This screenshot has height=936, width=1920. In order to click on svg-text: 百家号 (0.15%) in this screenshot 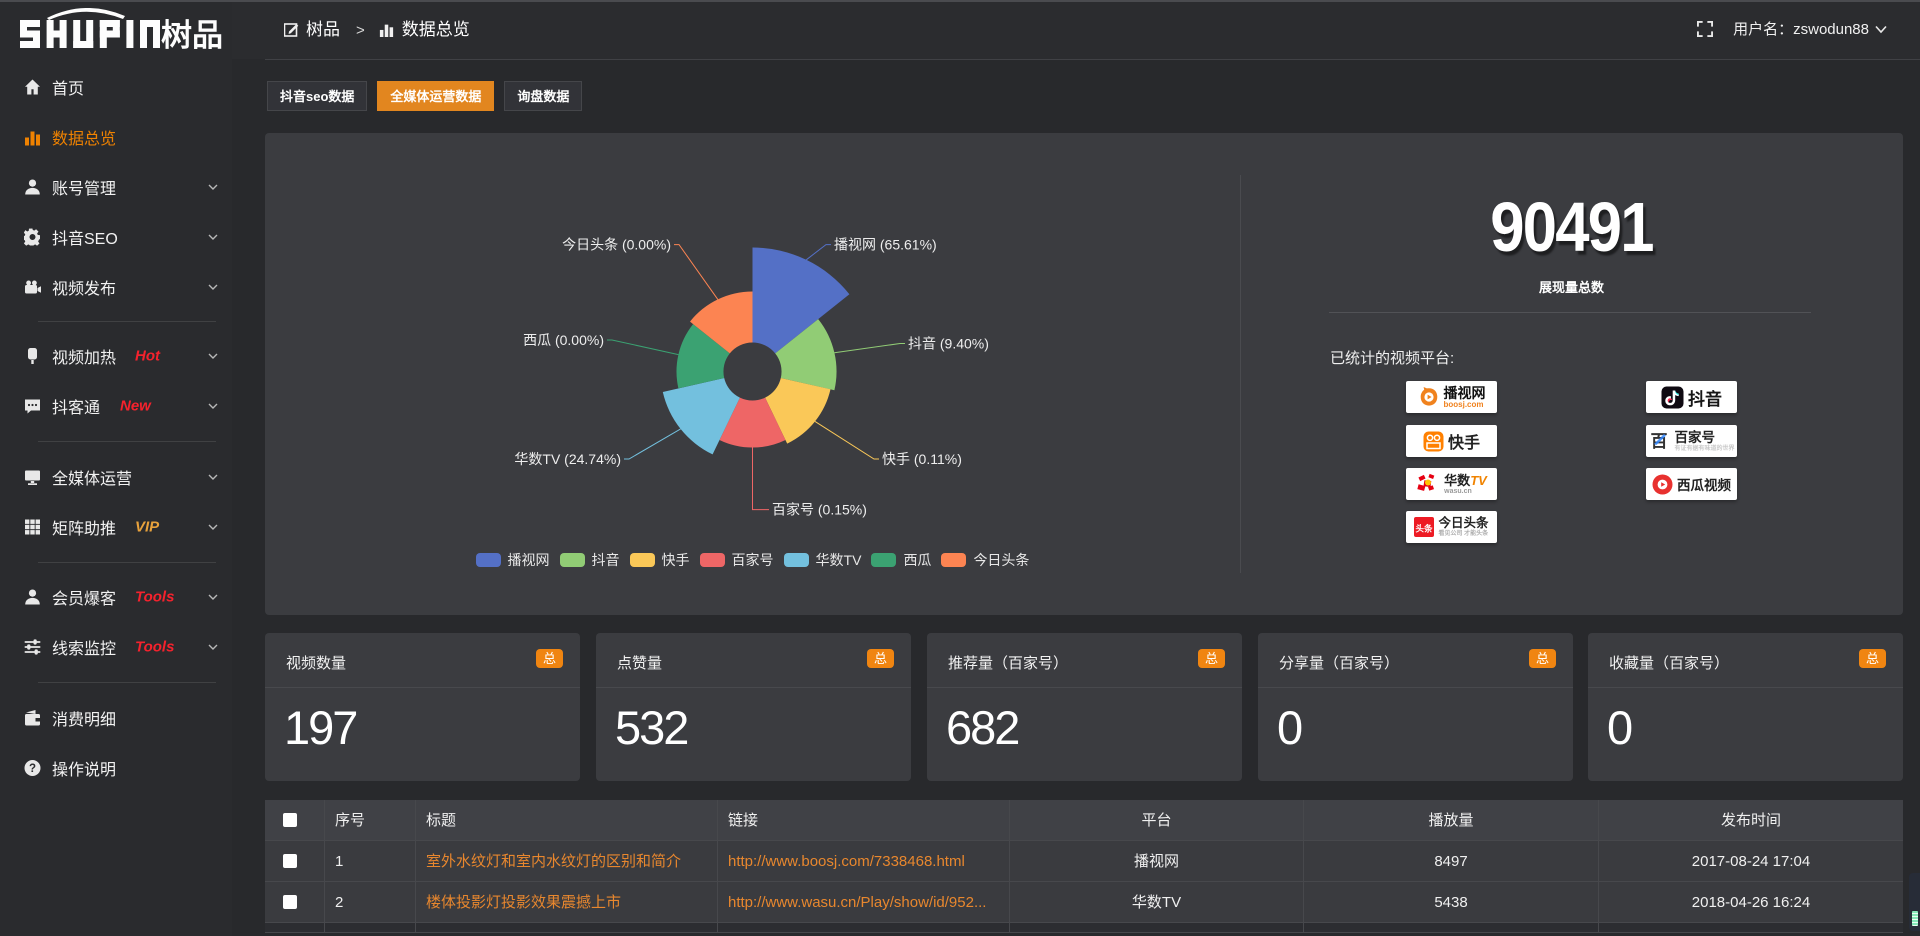, I will do `click(819, 510)`.